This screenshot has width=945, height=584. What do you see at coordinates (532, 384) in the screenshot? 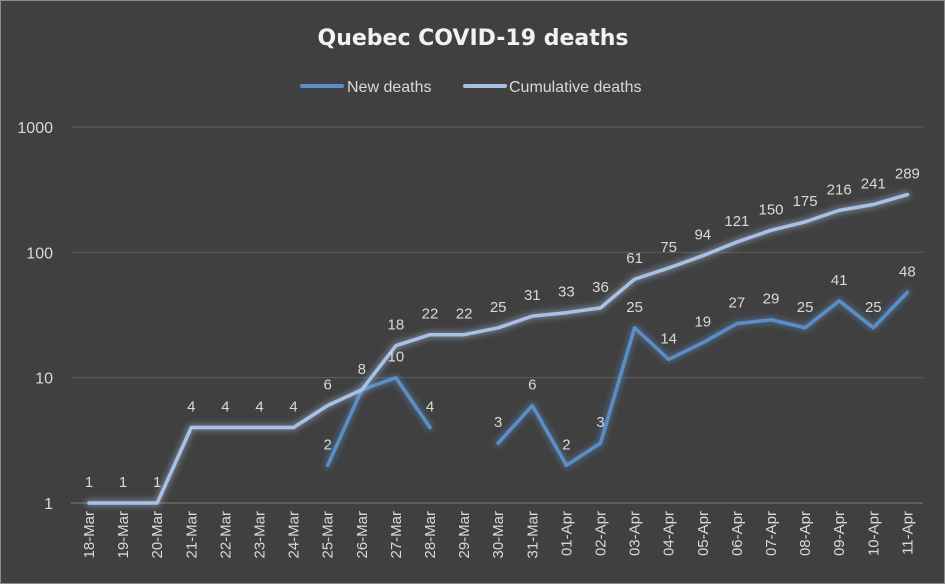
I see `data-label-new-deaths: 6` at bounding box center [532, 384].